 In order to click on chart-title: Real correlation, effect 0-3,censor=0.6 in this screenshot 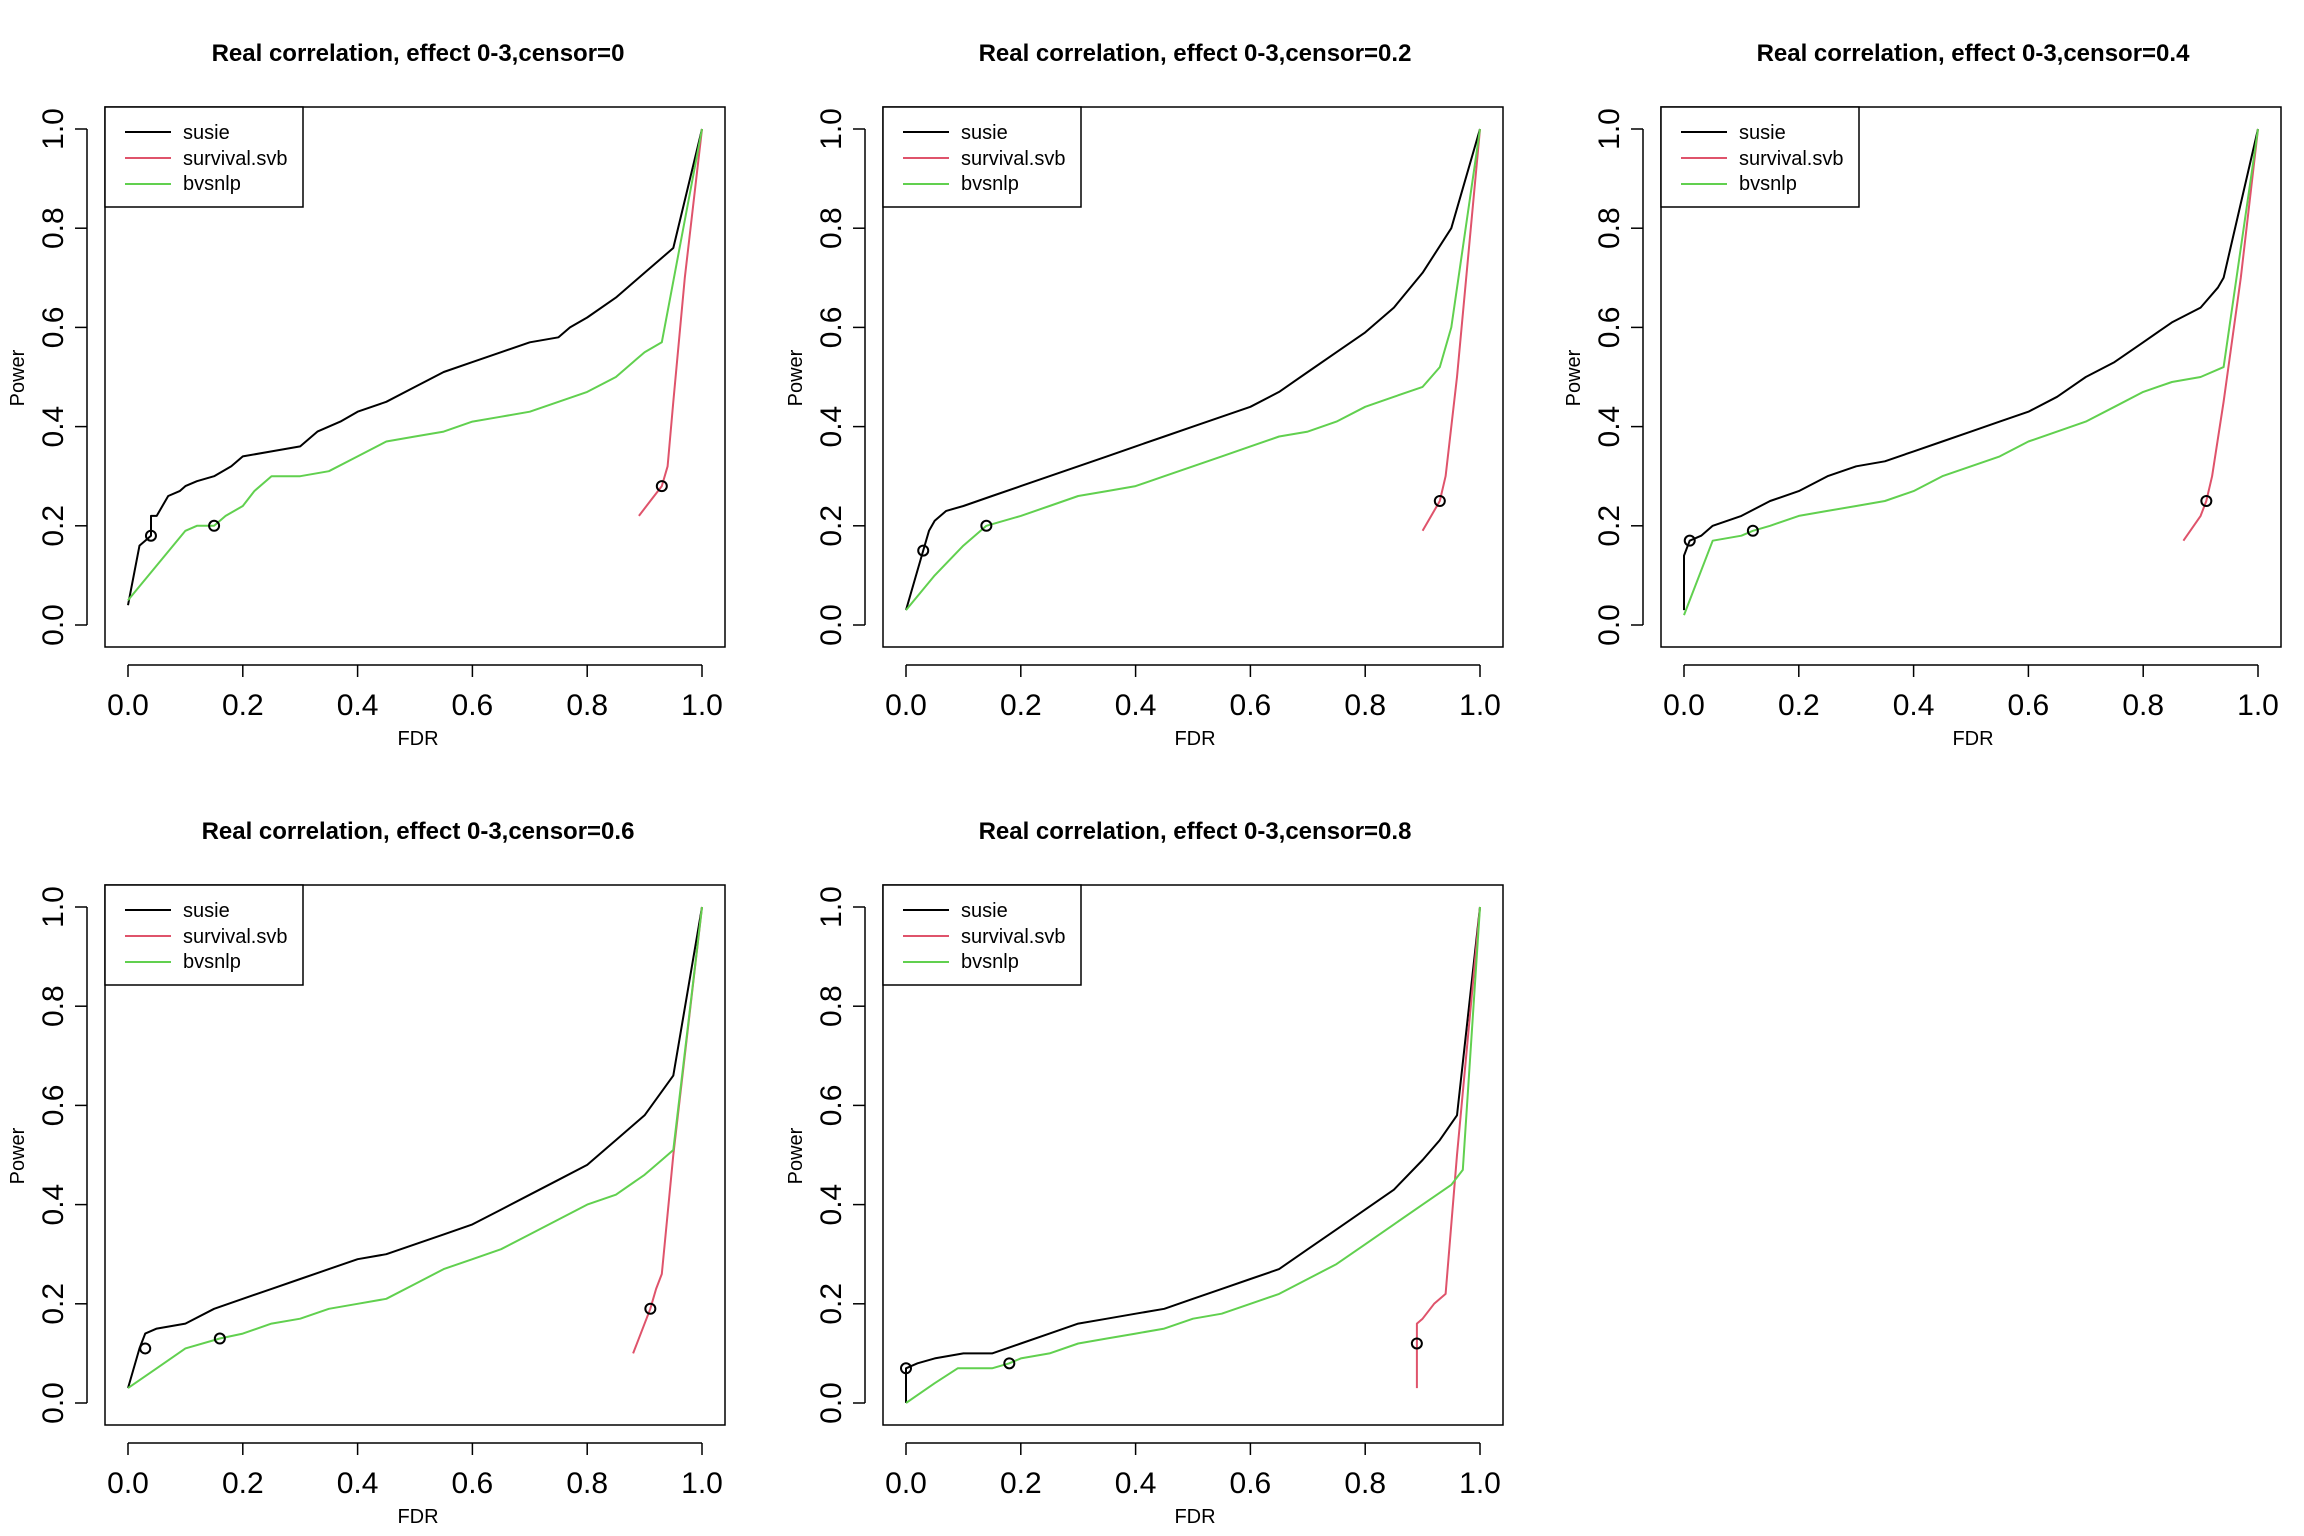, I will do `click(418, 831)`.